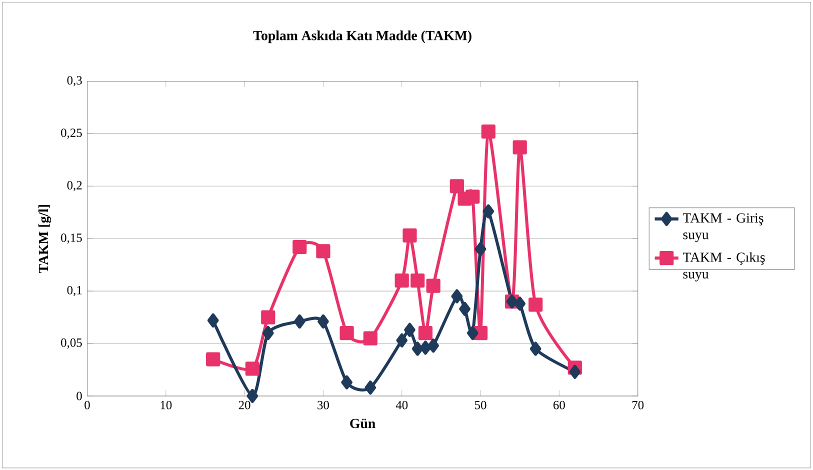 This screenshot has width=813, height=470. What do you see at coordinates (87, 405) in the screenshot?
I see `x-tick-label: 0` at bounding box center [87, 405].